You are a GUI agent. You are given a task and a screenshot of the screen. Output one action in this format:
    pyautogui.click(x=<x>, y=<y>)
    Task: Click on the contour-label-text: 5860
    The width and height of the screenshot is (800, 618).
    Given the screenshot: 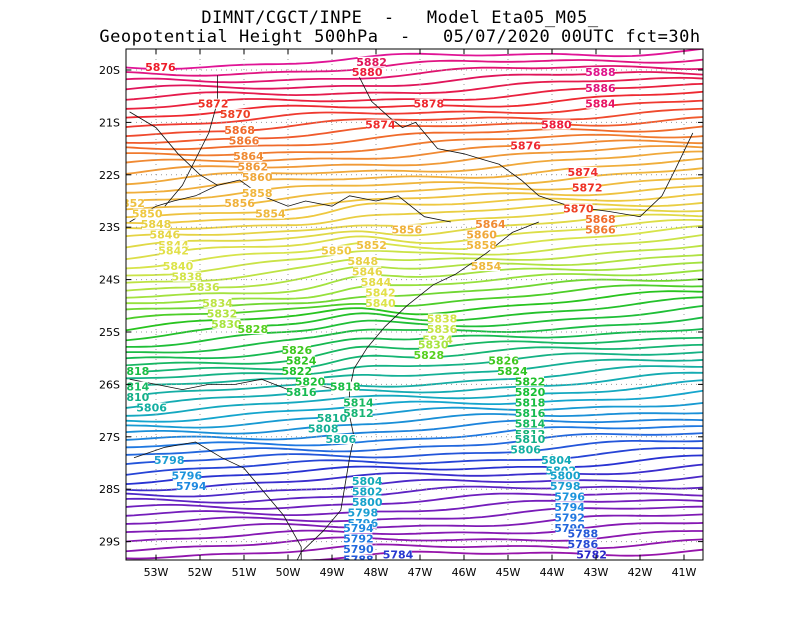 What is the action you would take?
    pyautogui.click(x=257, y=177)
    